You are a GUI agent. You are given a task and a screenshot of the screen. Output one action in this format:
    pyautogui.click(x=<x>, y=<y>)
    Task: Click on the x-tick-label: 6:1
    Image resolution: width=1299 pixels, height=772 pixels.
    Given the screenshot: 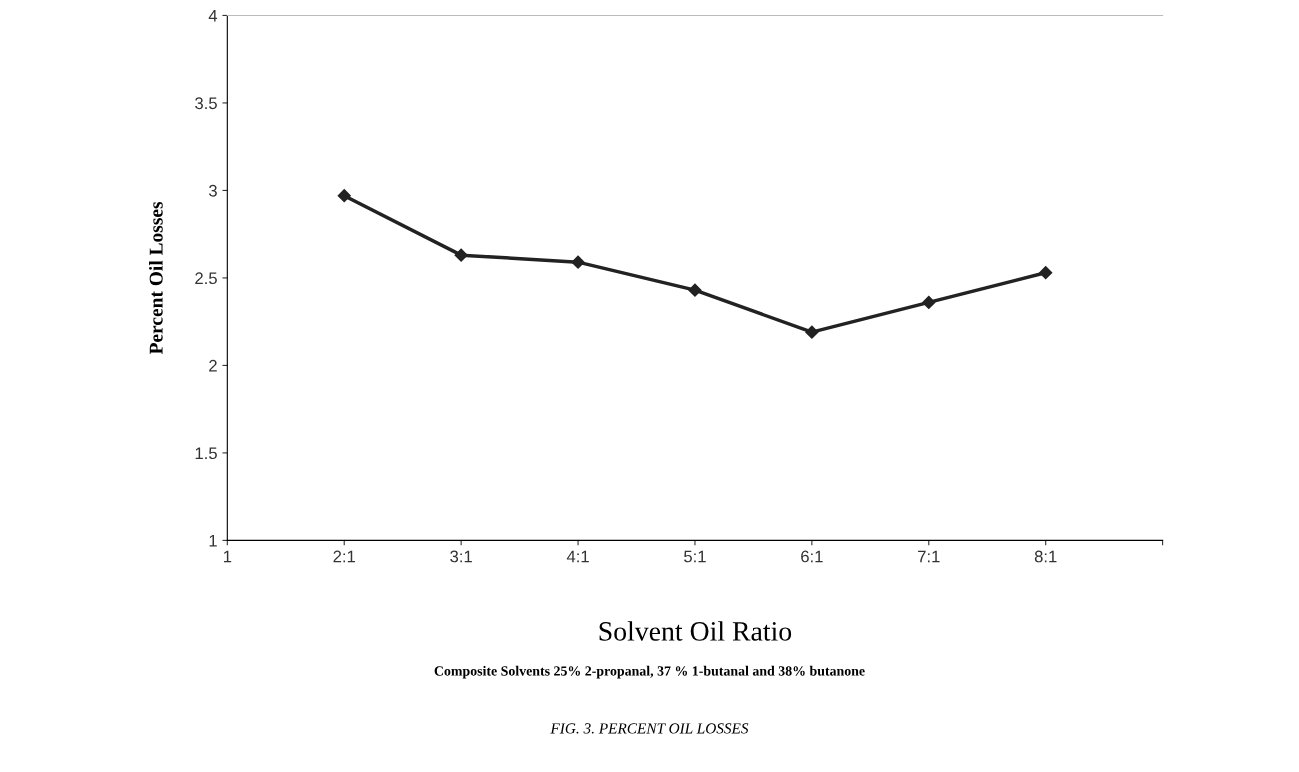 What is the action you would take?
    pyautogui.click(x=812, y=556)
    